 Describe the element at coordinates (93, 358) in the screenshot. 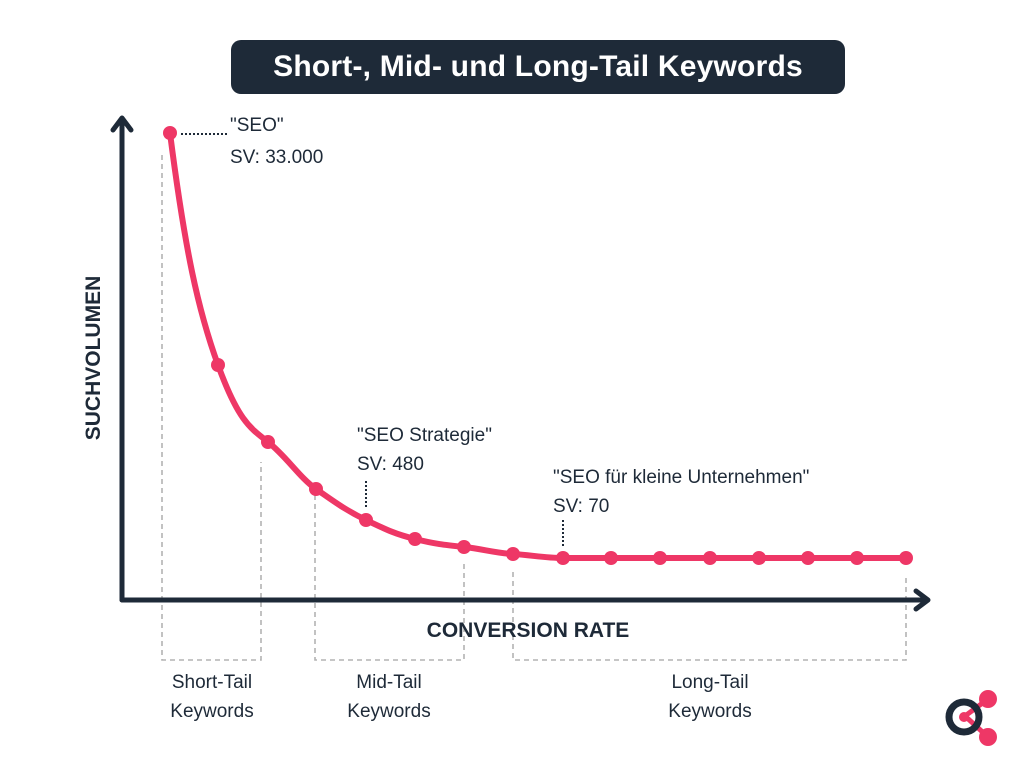

I see `y-axis-label: SUCHVOLUMEN` at that location.